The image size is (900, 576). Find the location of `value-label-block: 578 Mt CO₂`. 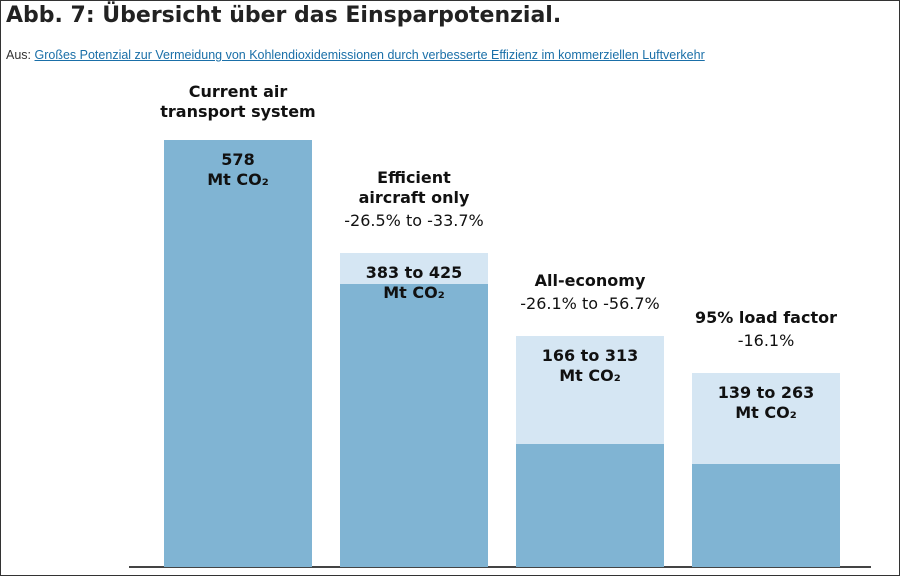

value-label-block: 578 Mt CO₂ is located at coordinates (238, 170).